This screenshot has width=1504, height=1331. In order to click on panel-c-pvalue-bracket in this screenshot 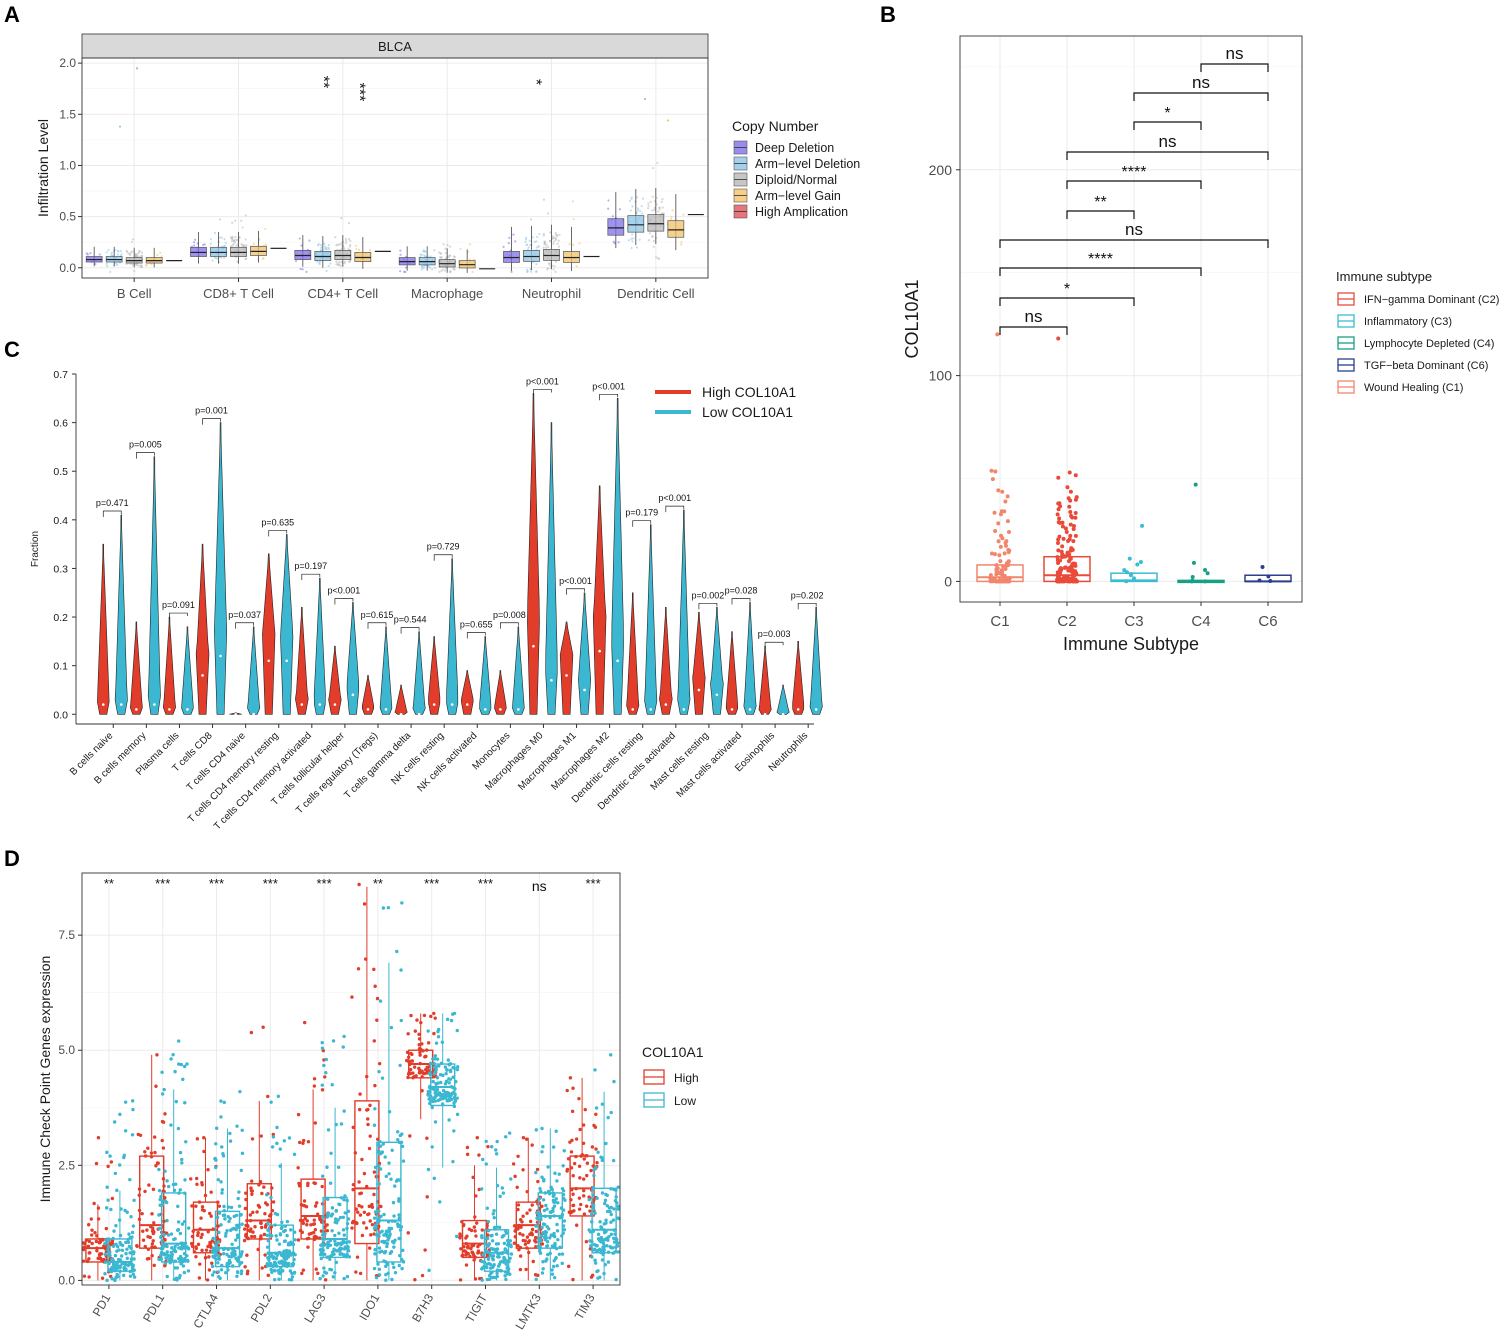, I will do `click(244, 625)`.